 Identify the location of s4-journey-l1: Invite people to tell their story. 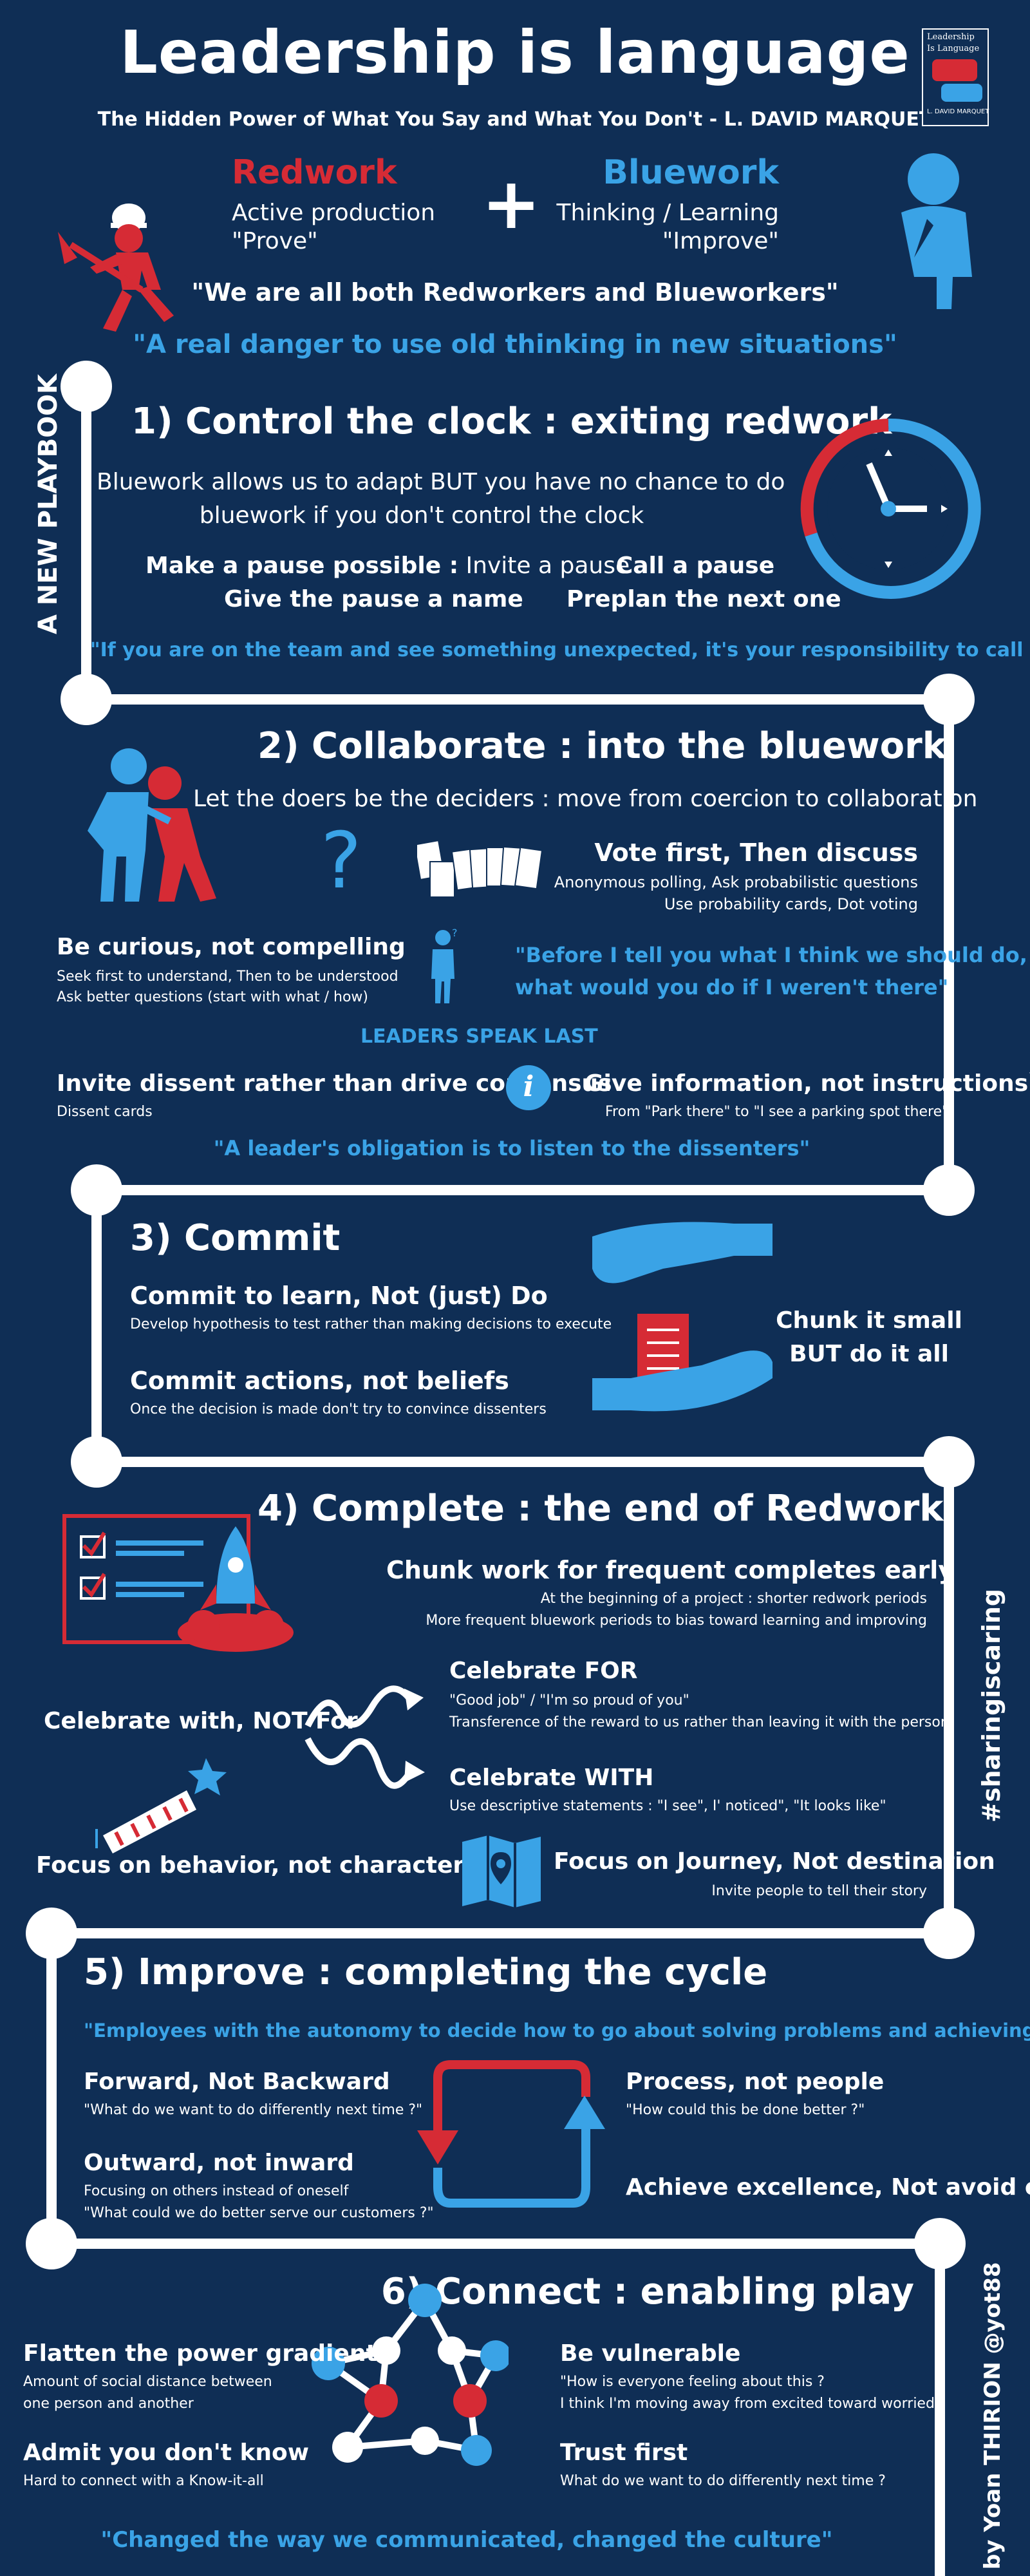
(819, 1891).